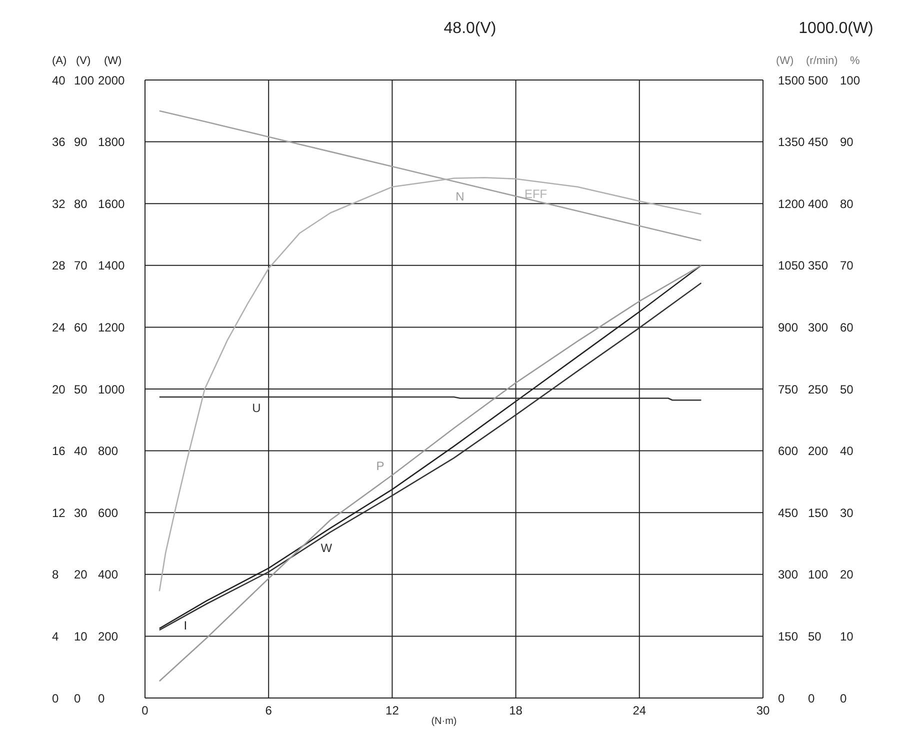 The image size is (905, 734). I want to click on y3-tick-label: 80, so click(847, 203).